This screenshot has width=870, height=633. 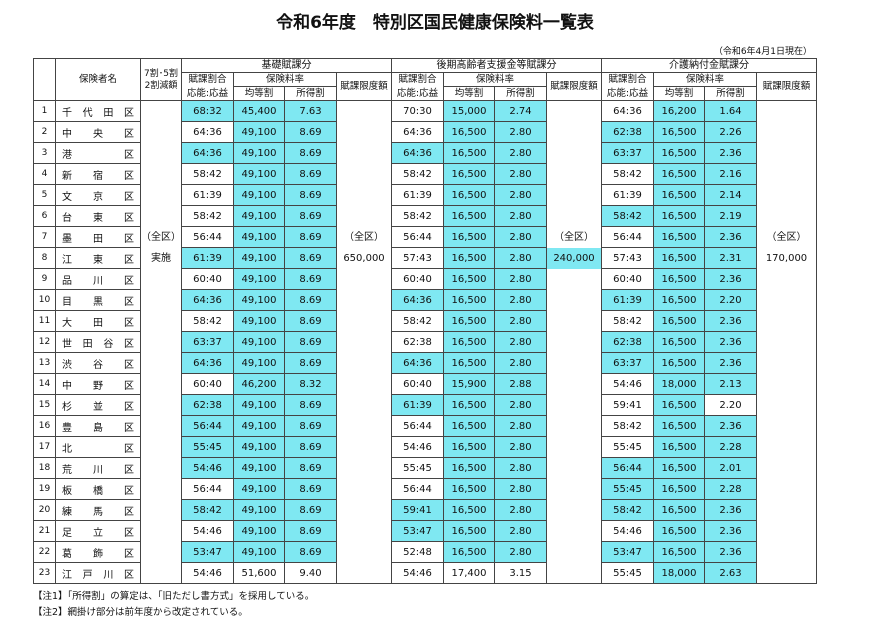 What do you see at coordinates (786, 258) in the screenshot?
I see `limit-text: 170,000` at bounding box center [786, 258].